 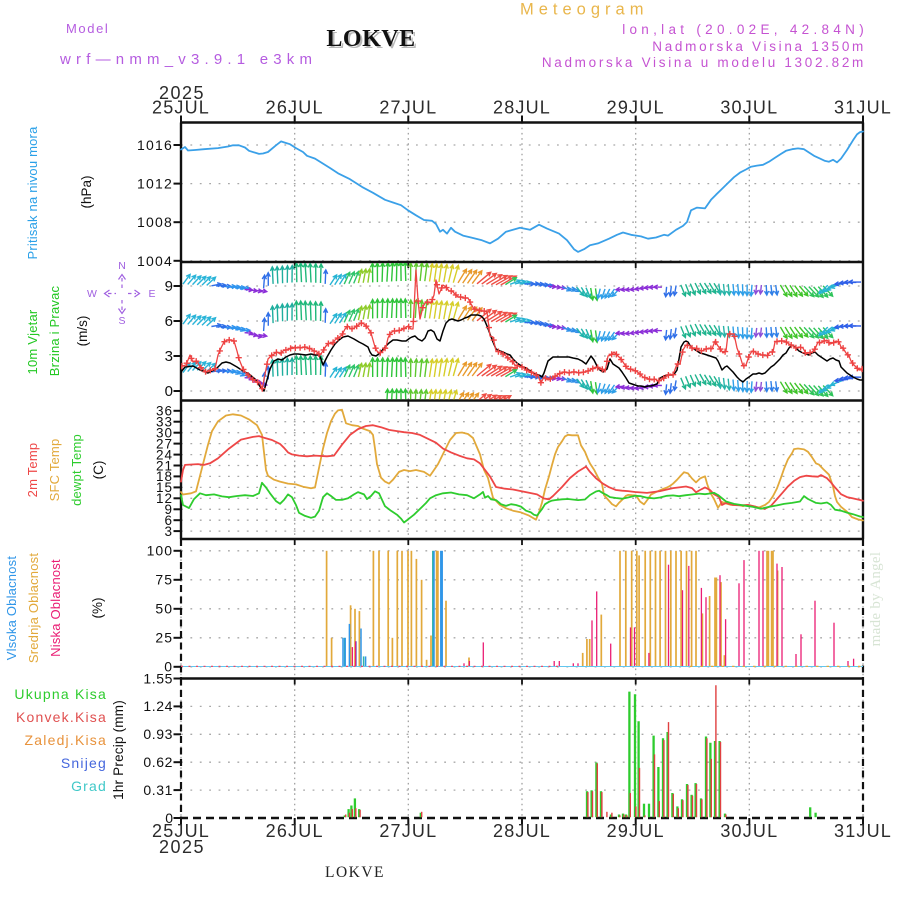 I want to click on svg-text: 2m Temp, so click(x=32, y=470).